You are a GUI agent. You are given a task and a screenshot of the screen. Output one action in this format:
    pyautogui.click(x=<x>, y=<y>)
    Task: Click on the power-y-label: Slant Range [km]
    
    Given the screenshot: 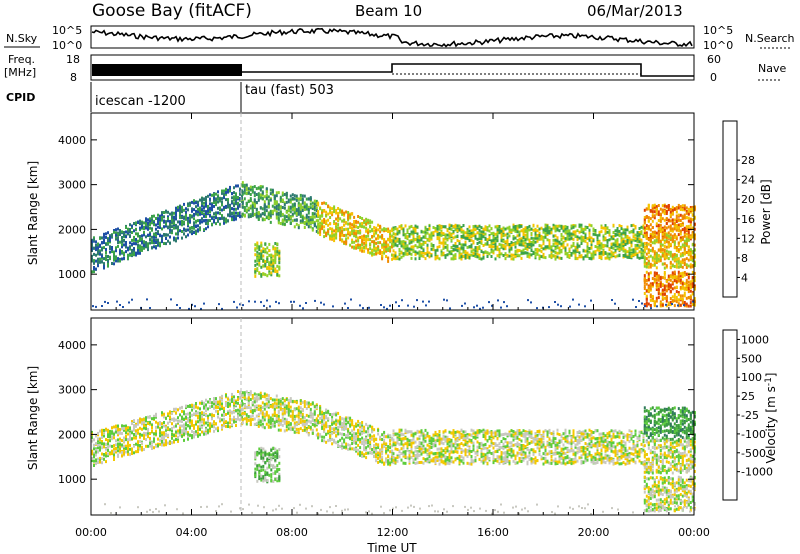 What is the action you would take?
    pyautogui.click(x=33, y=213)
    